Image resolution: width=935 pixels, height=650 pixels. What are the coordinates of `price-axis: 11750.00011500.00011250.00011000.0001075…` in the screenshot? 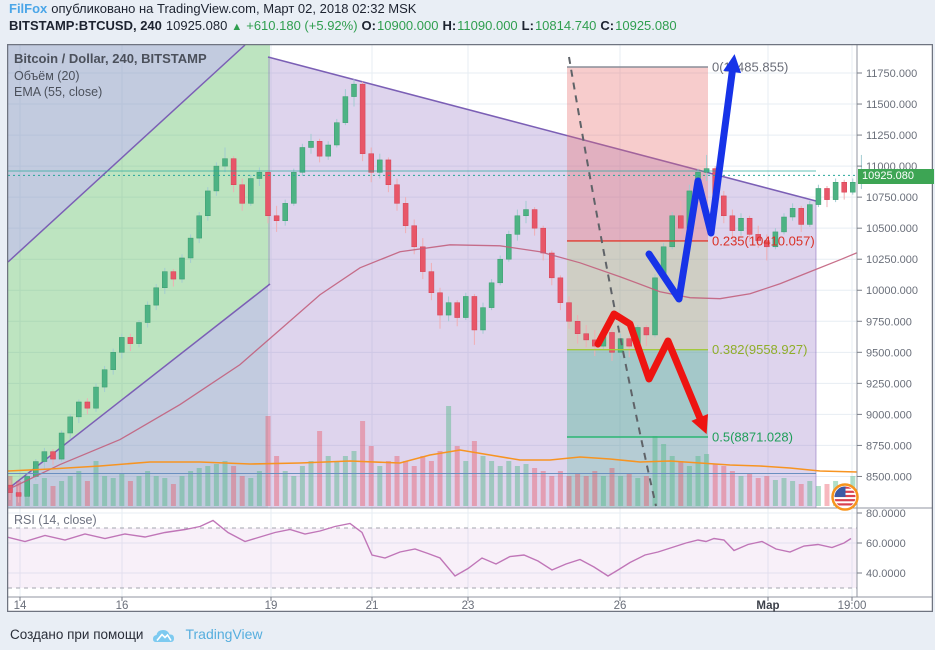 It's located at (887, 324).